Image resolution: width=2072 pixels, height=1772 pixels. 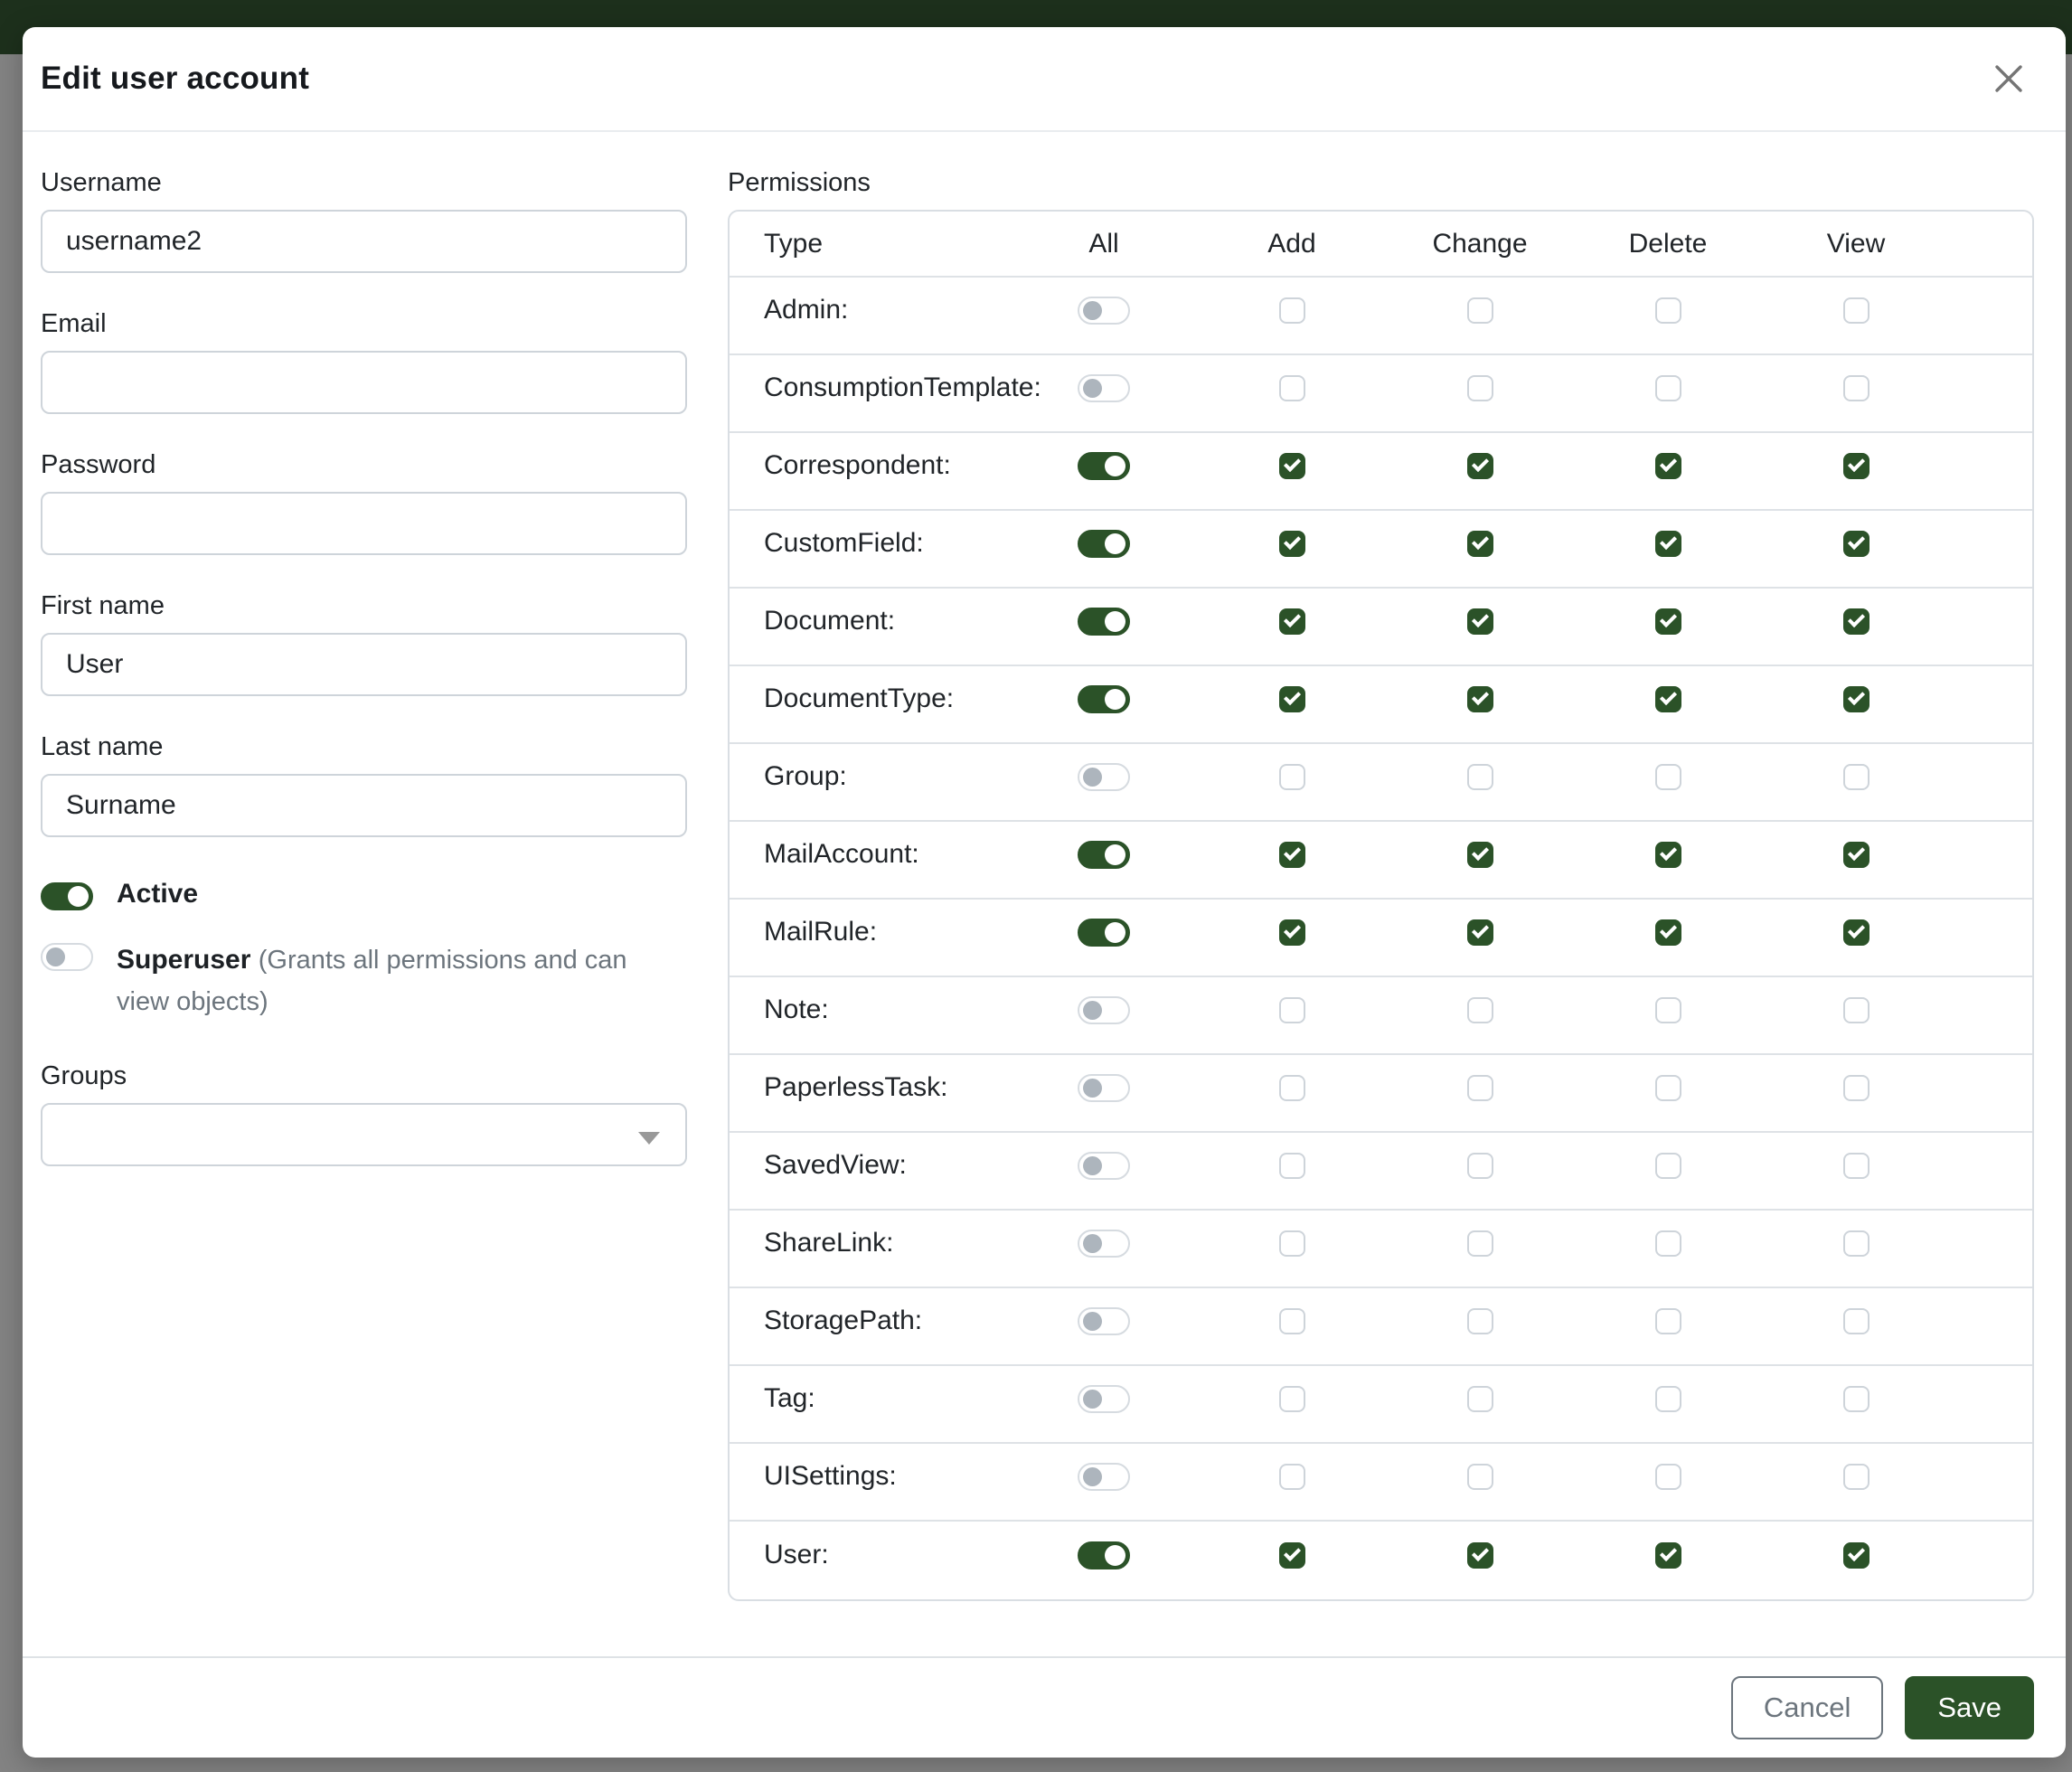 I want to click on permission-row-uisettings: UISettings:, so click(x=1381, y=1483).